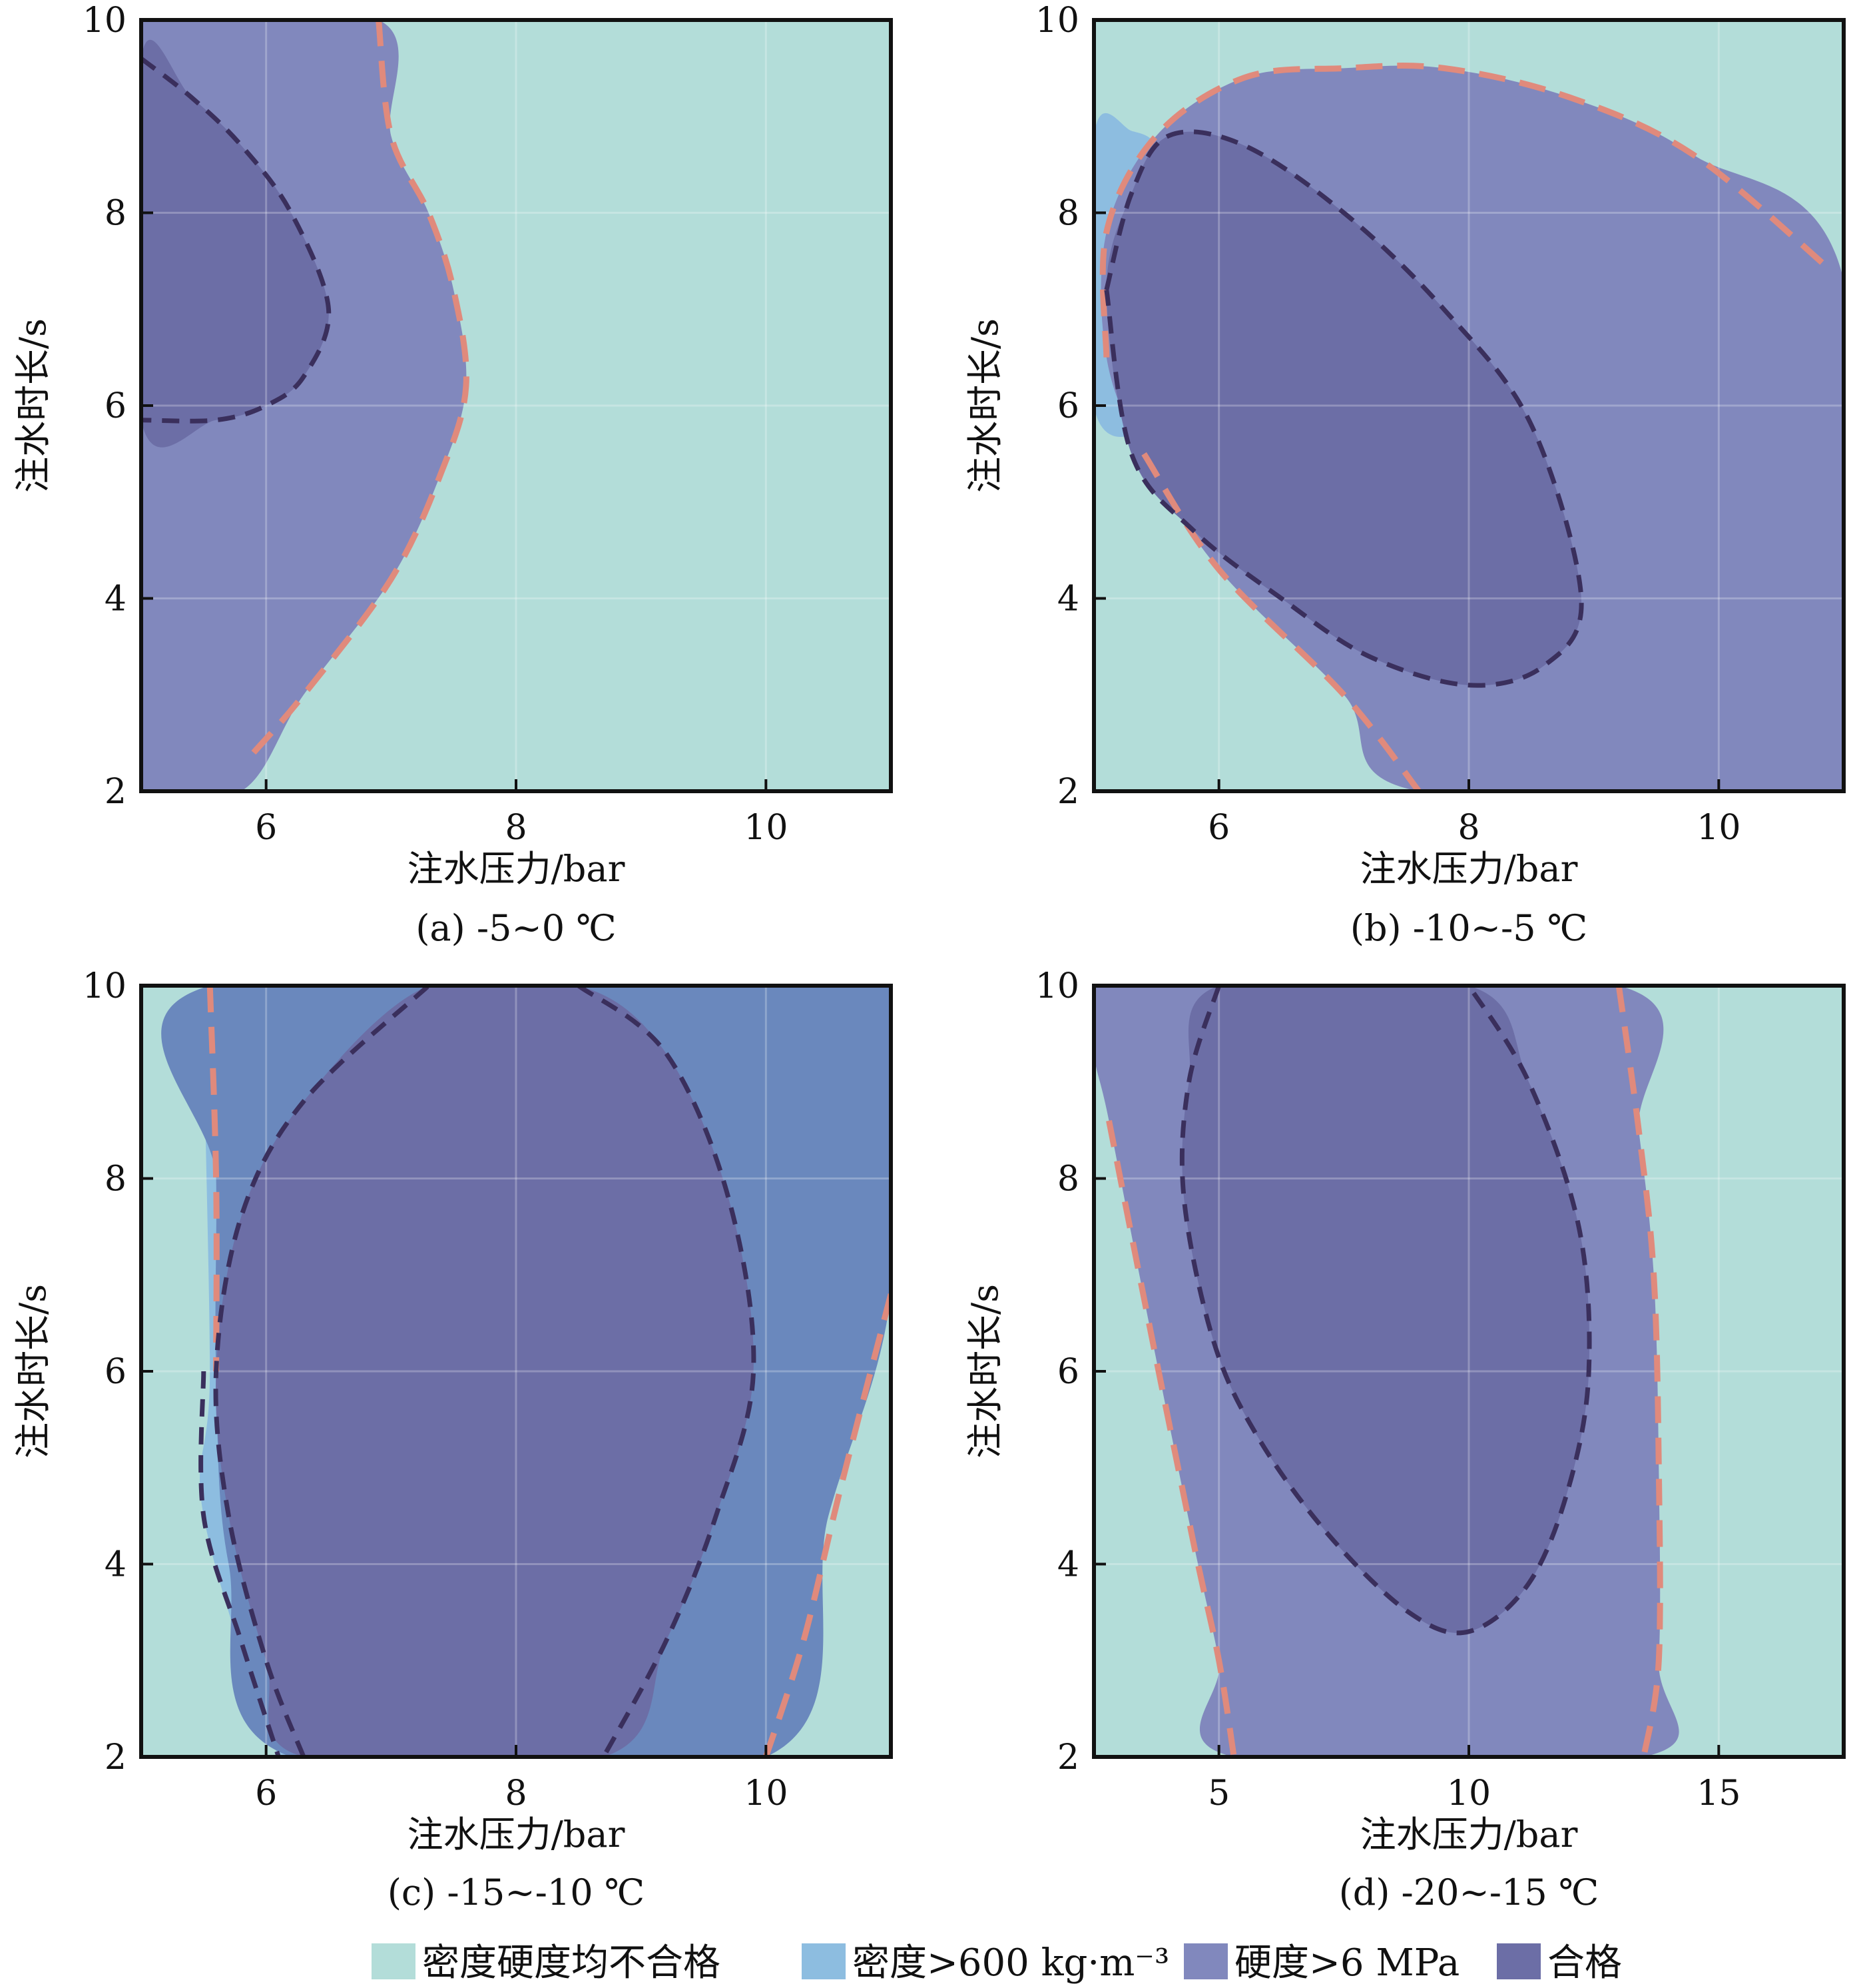 The width and height of the screenshot is (1869, 1988). I want to click on panel-caption: (c) -15~-10 ℃, so click(516, 1892).